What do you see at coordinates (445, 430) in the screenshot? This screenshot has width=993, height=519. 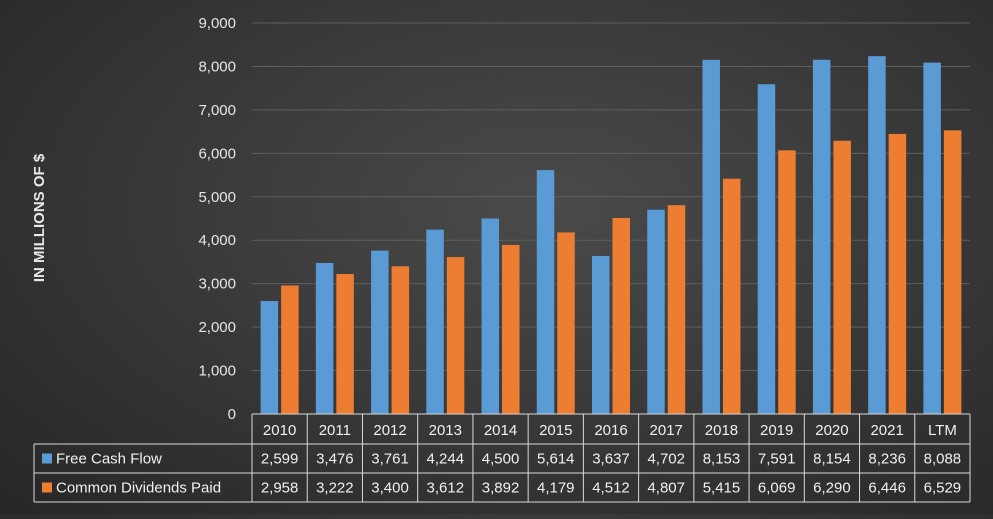 I see `x-category-label: 2013` at bounding box center [445, 430].